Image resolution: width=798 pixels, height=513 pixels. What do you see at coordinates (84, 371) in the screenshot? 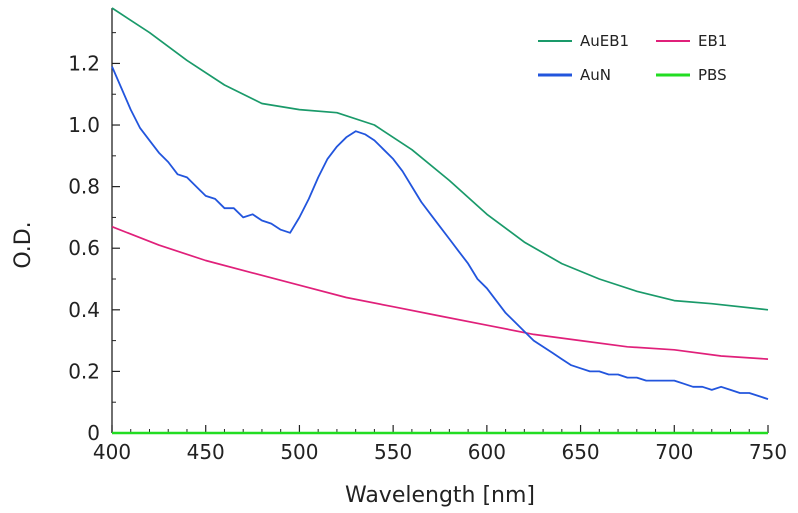
I see `y-tick-label: 0.2` at bounding box center [84, 371].